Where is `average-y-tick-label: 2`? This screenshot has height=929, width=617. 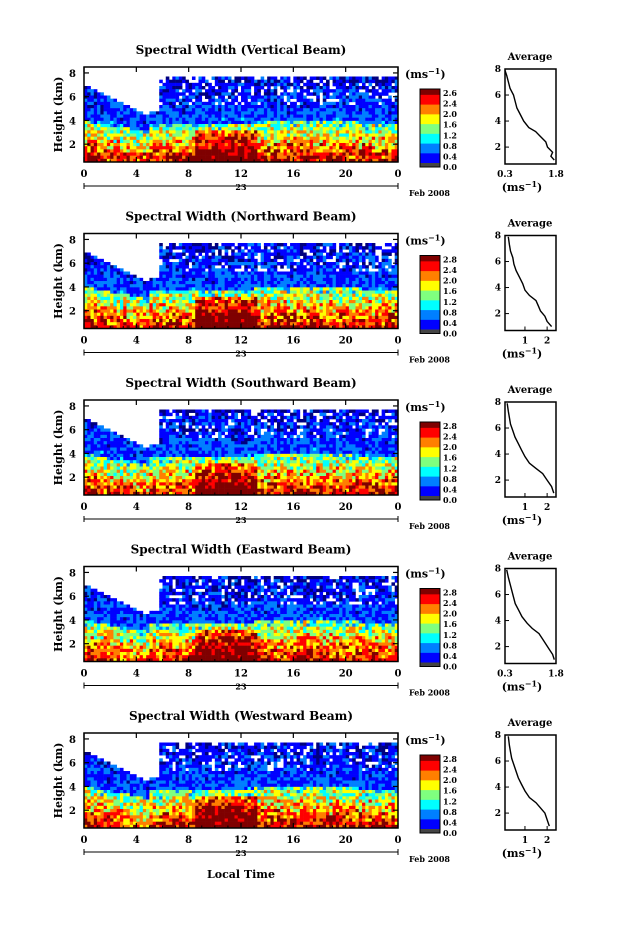 average-y-tick-label: 2 is located at coordinates (498, 315).